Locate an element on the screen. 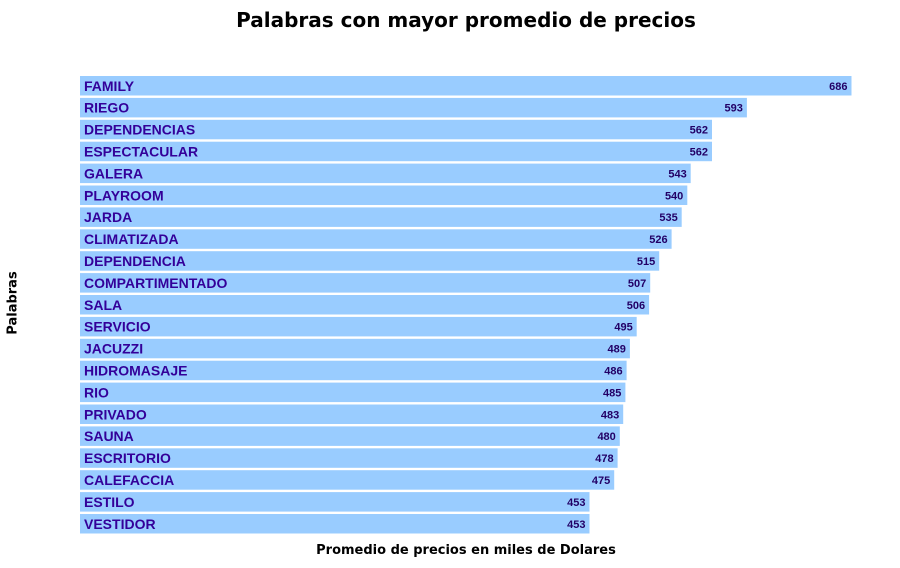 Image resolution: width=900 pixels, height=568 pixels. bar-family is located at coordinates (466, 86).